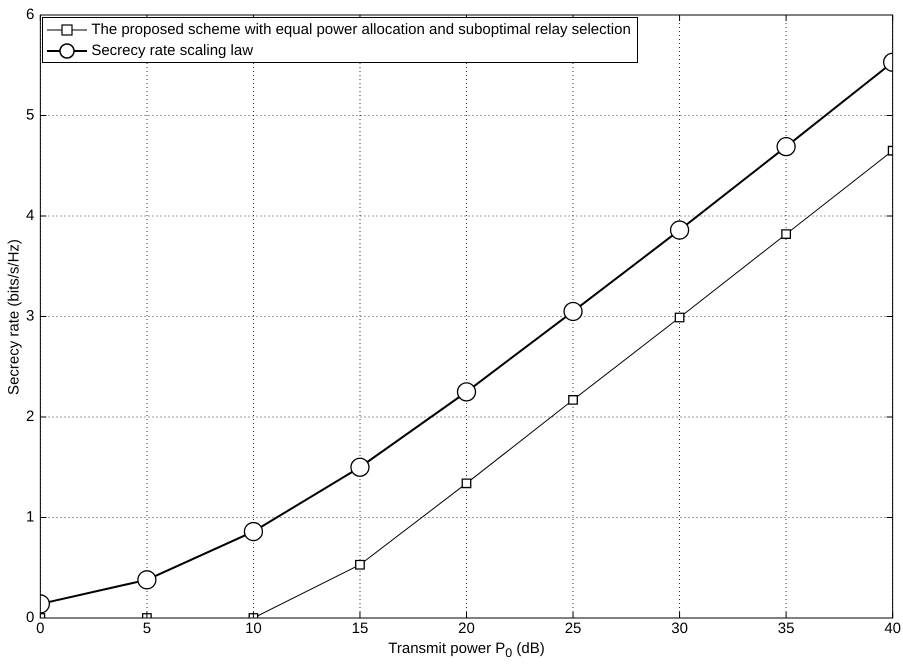  I want to click on y-tick-label: 1, so click(30, 517).